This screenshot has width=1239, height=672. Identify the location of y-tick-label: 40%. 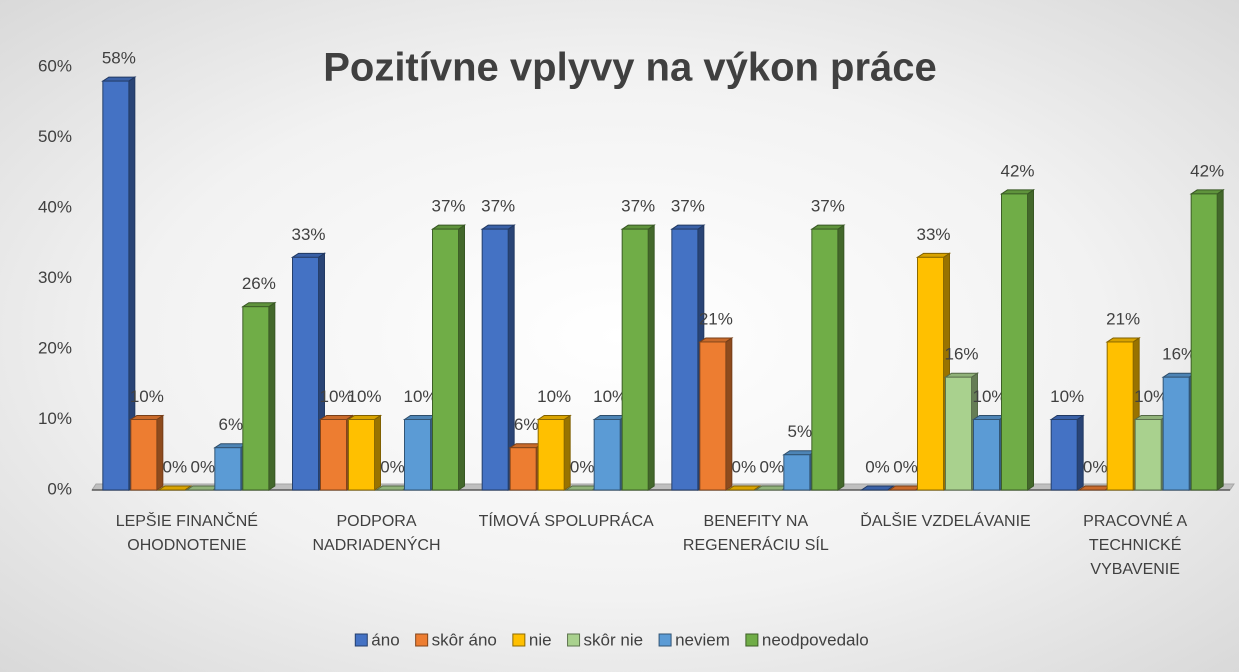
(55, 206).